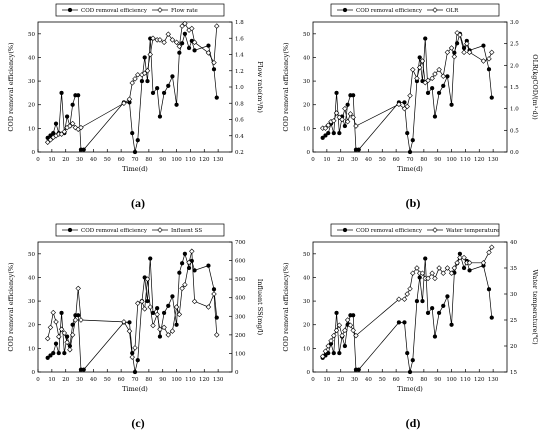 The width and height of the screenshot is (550, 440). What do you see at coordinates (382, 380) in the screenshot?
I see `x-tick-label: 50` at bounding box center [382, 380].